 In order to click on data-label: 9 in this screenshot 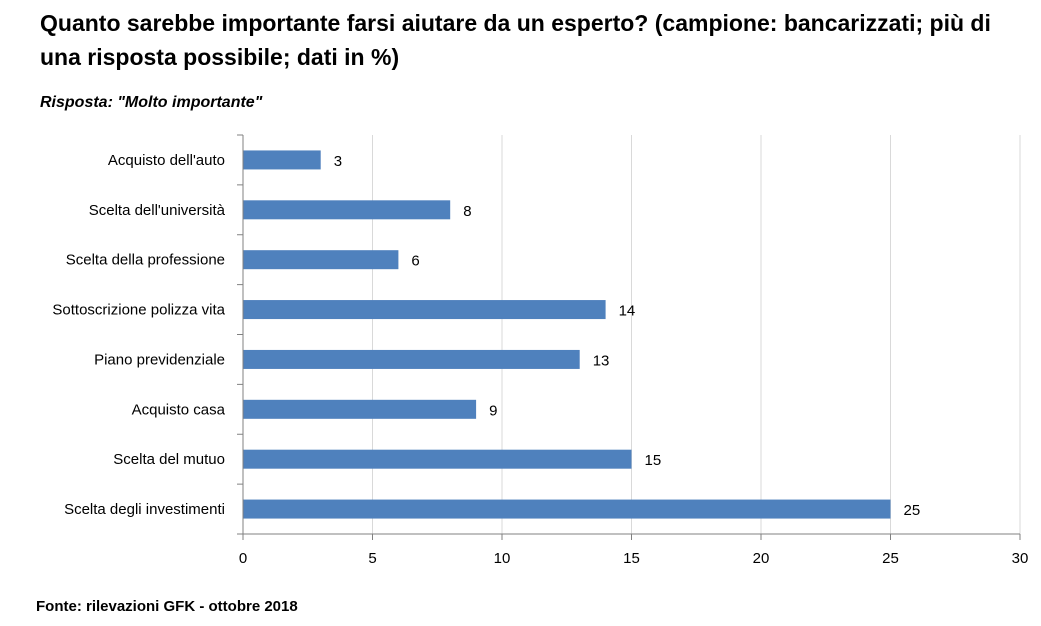, I will do `click(493, 410)`.